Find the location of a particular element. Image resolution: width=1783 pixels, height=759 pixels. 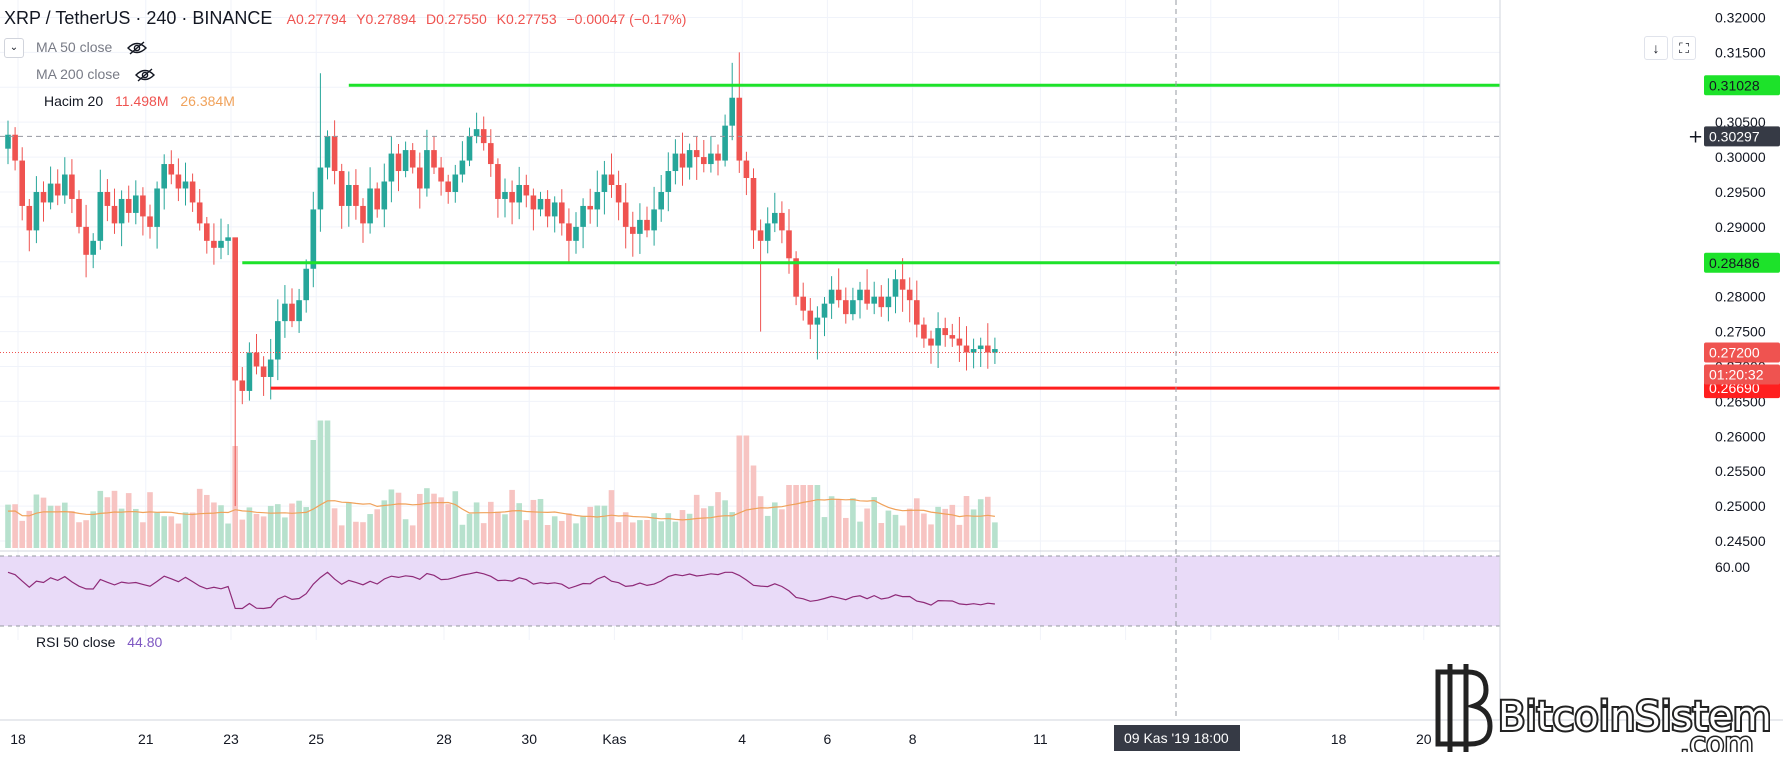

time-tick-label: 8 is located at coordinates (913, 739).